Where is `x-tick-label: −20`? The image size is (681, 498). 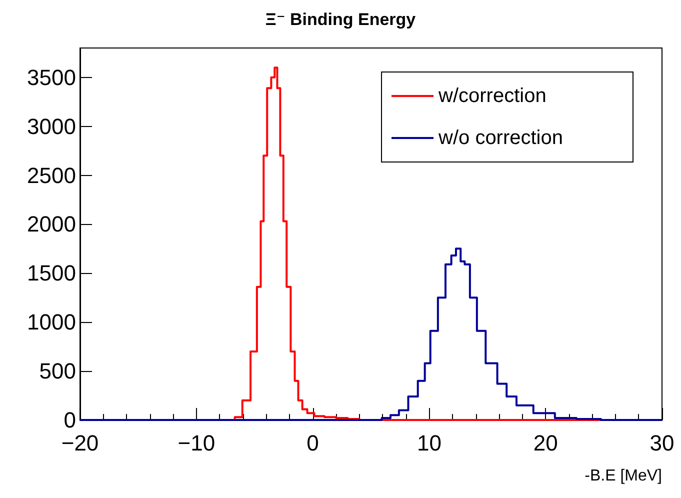 x-tick-label: −20 is located at coordinates (80, 443).